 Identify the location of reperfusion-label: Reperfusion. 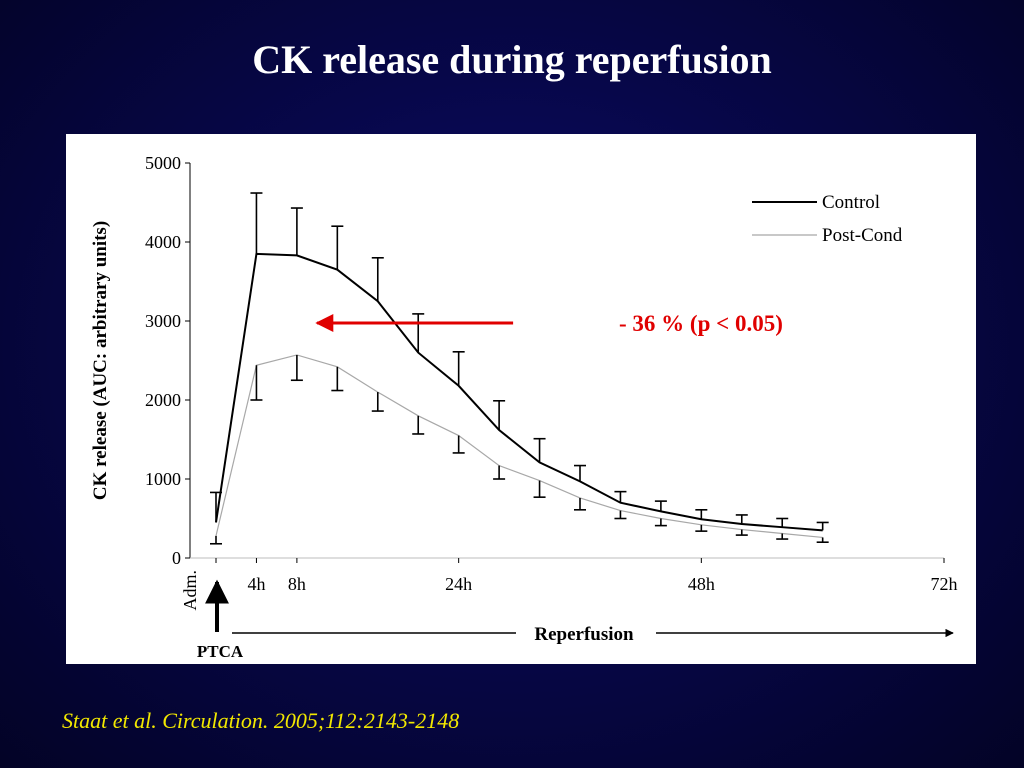
(584, 634).